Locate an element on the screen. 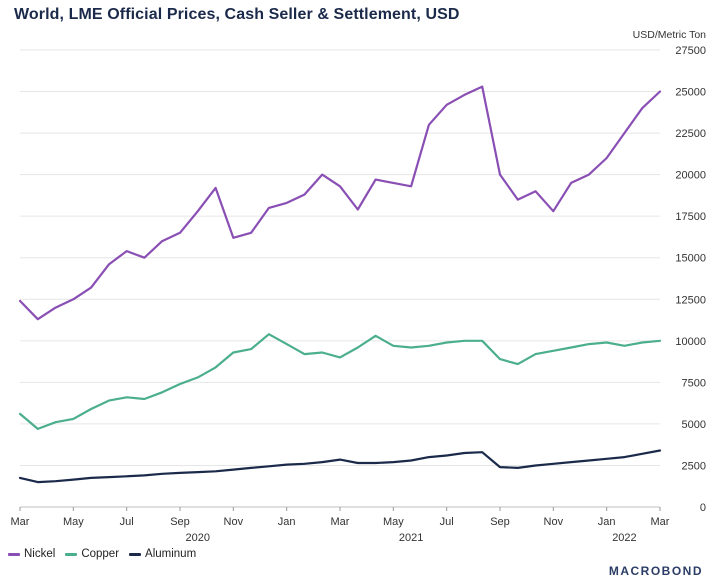  series-line-aluminum is located at coordinates (340, 466).